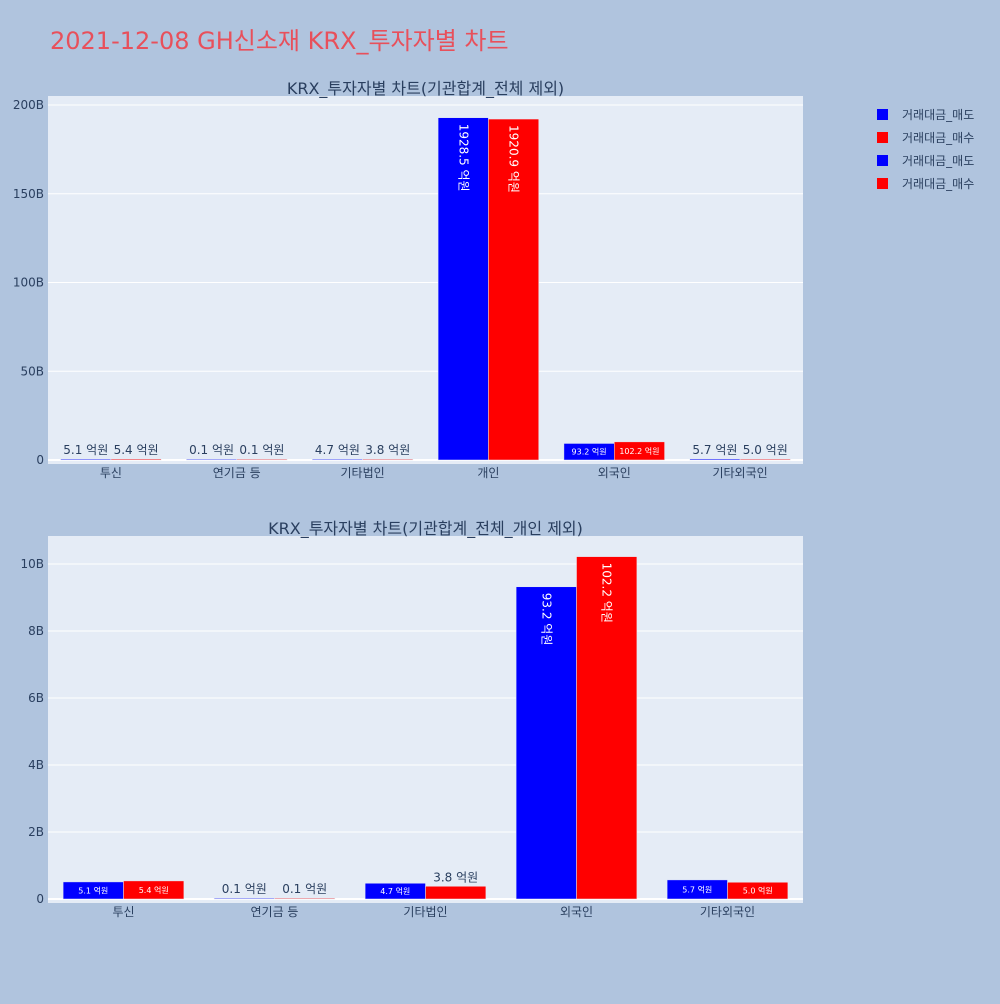  What do you see at coordinates (514, 159) in the screenshot?
I see `data-label: 1920.9 억원` at bounding box center [514, 159].